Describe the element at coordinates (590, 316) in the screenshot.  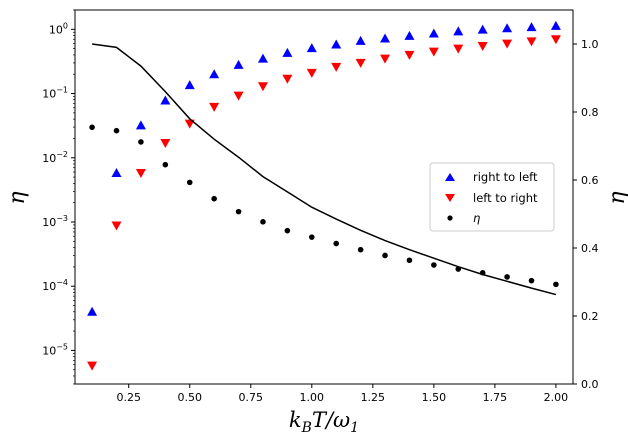
I see `y-right-tick-label-0.2: 0.2` at that location.